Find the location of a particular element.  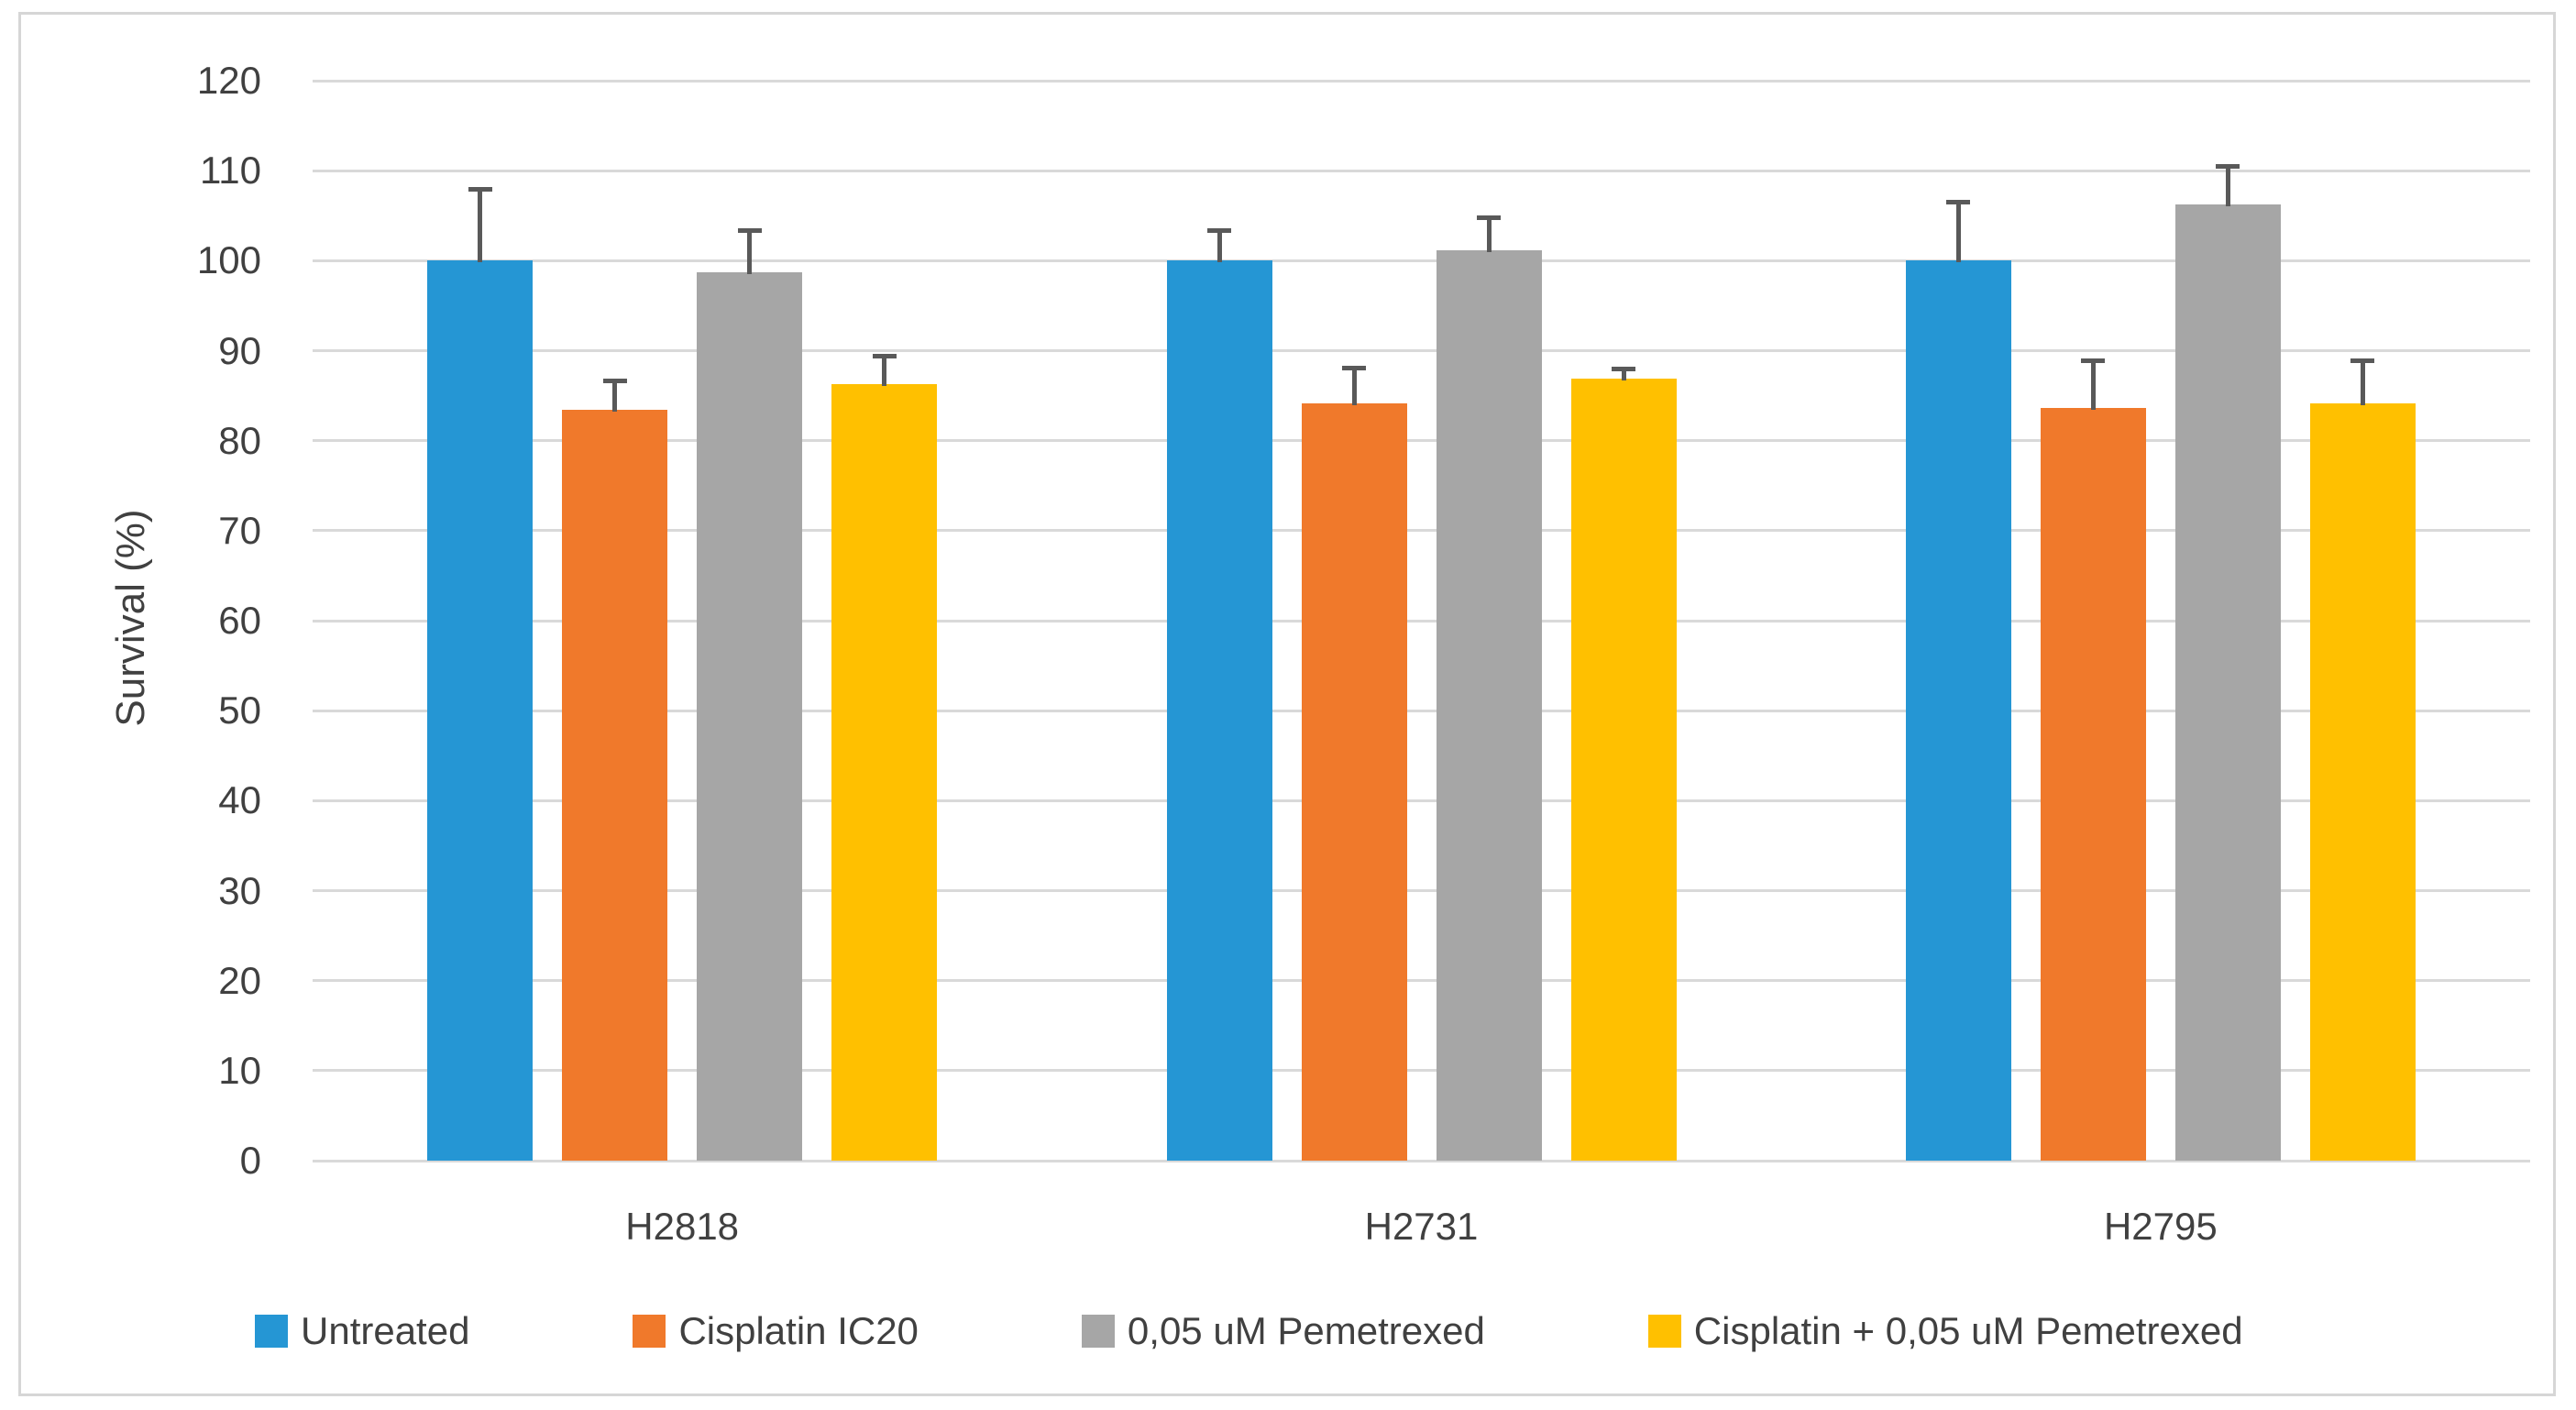

x-axis-label-H2818: H2818 is located at coordinates (682, 1226).